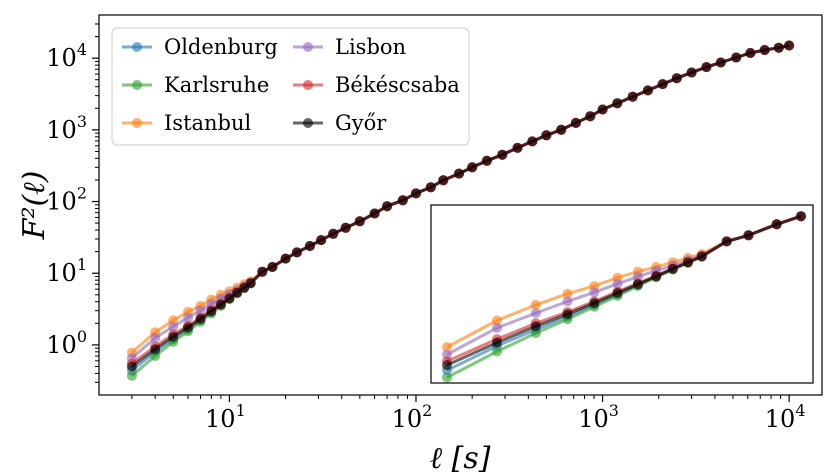 The width and height of the screenshot is (830, 475). I want to click on legend-label: Istanbul, so click(208, 123).